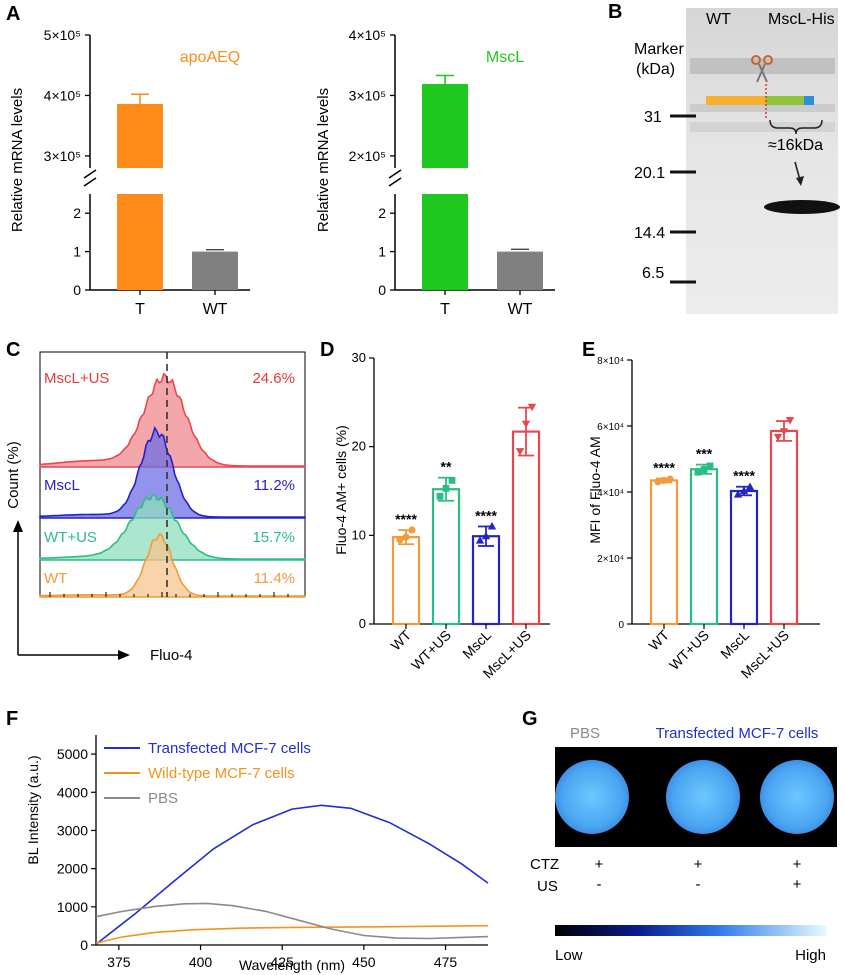 The image size is (845, 975). I want to click on x-tick-label: 475, so click(446, 962).